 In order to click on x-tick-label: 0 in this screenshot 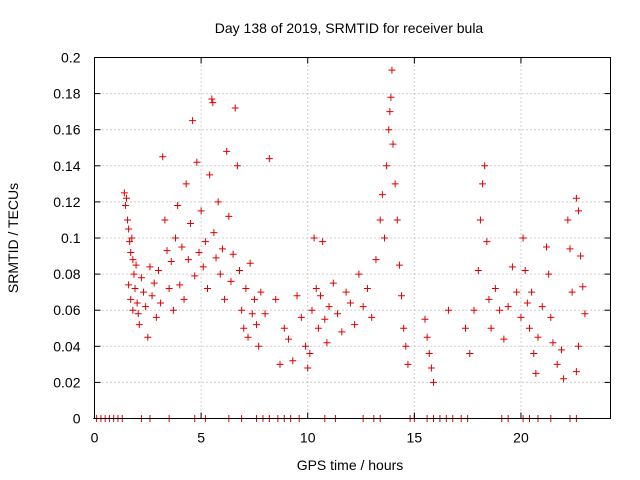, I will do `click(95, 438)`.